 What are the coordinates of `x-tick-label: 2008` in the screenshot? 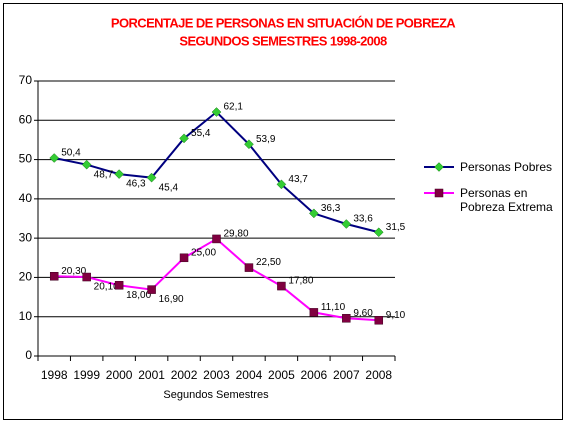 It's located at (378, 375).